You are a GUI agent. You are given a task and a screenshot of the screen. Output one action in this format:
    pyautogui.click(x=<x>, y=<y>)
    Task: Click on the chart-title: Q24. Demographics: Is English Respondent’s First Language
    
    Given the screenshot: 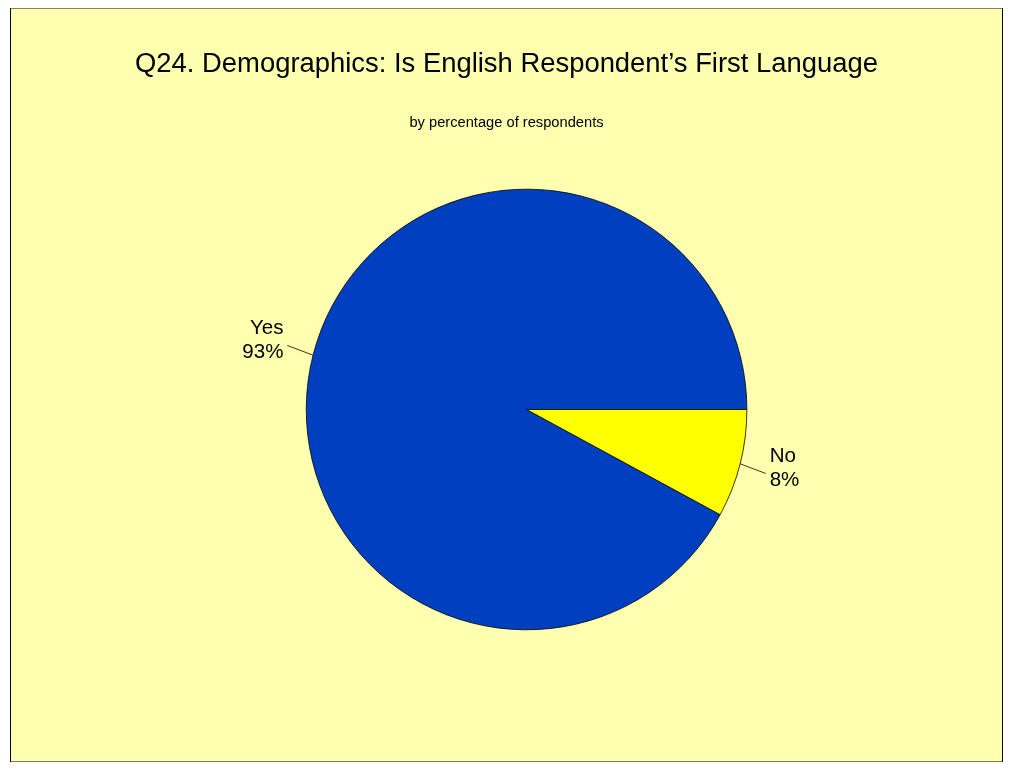 What is the action you would take?
    pyautogui.click(x=506, y=62)
    